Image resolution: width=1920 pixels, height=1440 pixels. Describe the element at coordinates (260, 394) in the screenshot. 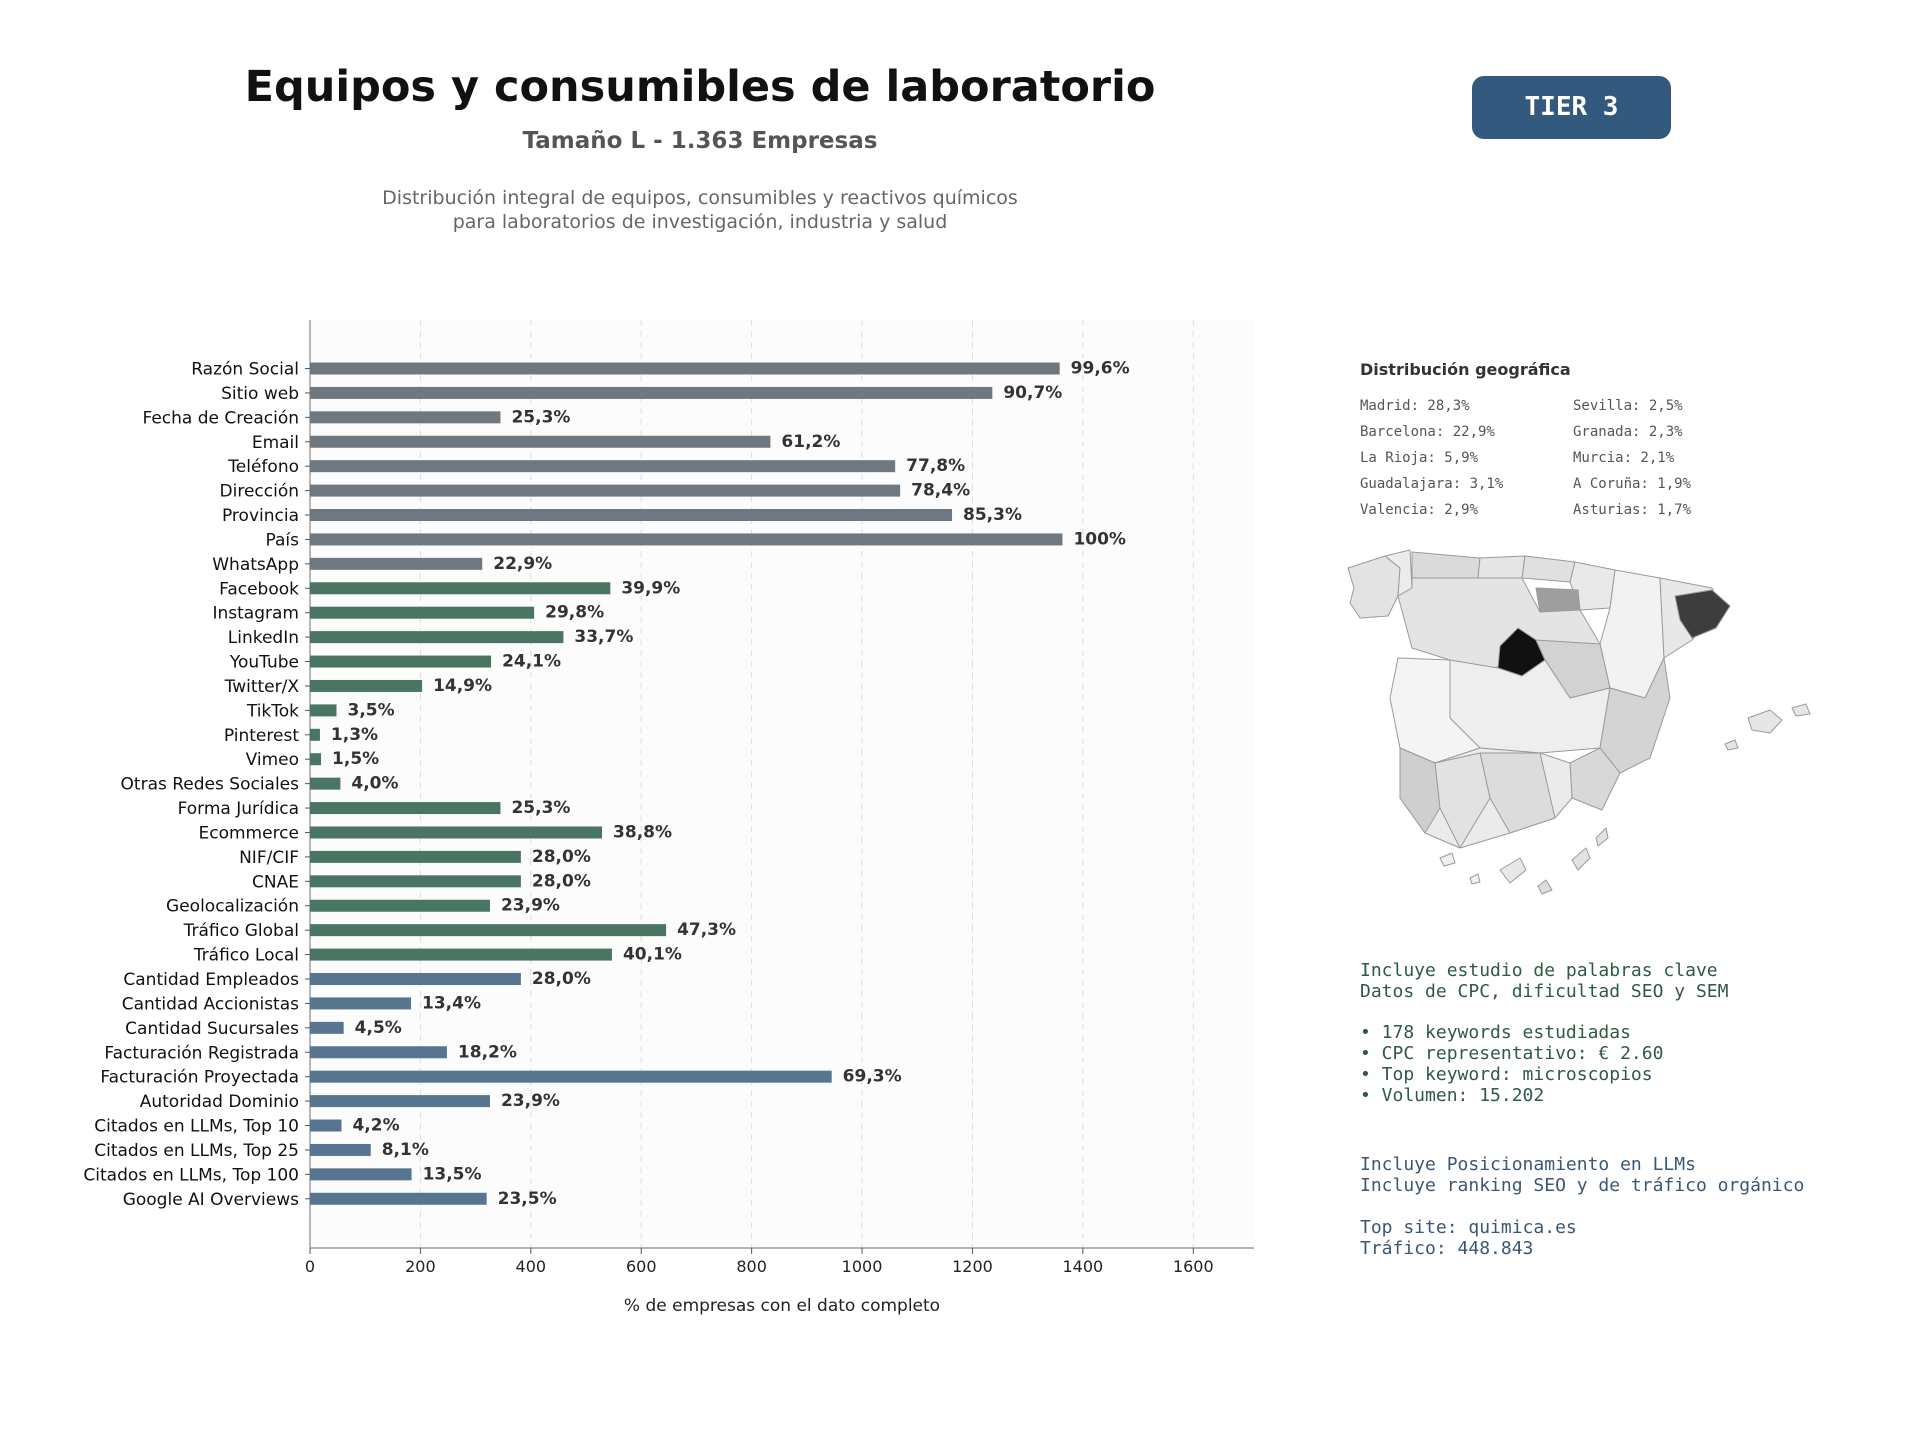

I see `category-label: Sitio web` at that location.